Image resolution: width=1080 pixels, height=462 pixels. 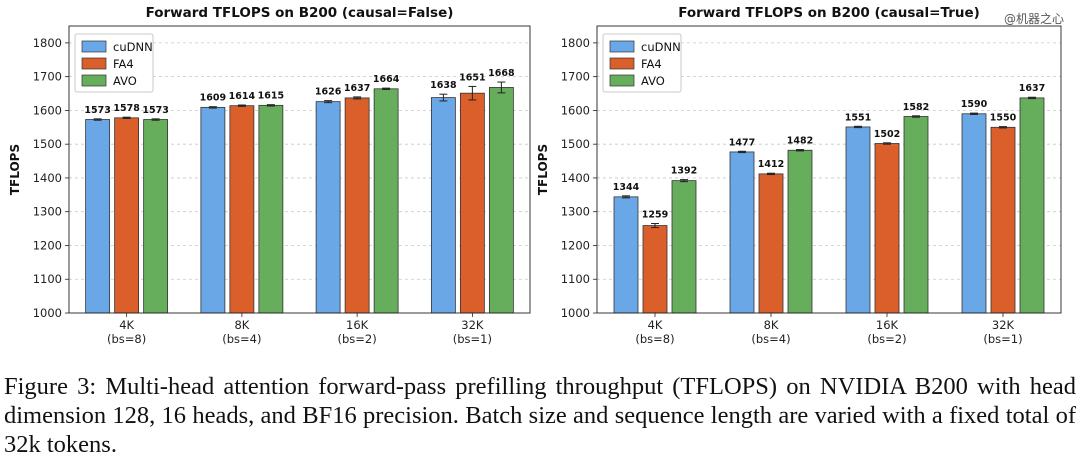 What do you see at coordinates (655, 215) in the screenshot?
I see `bar-value-label: 1259` at bounding box center [655, 215].